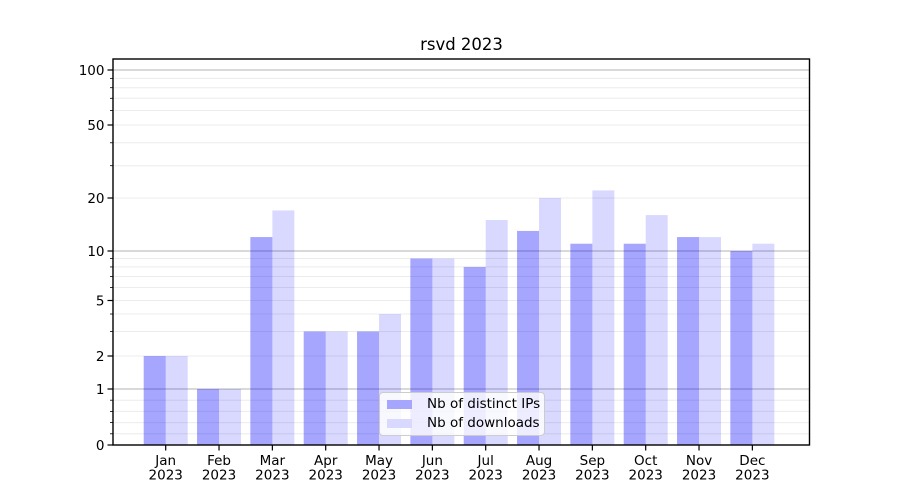 The height and width of the screenshot is (500, 900). I want to click on x-tick-label-month: Oct, so click(645, 461).